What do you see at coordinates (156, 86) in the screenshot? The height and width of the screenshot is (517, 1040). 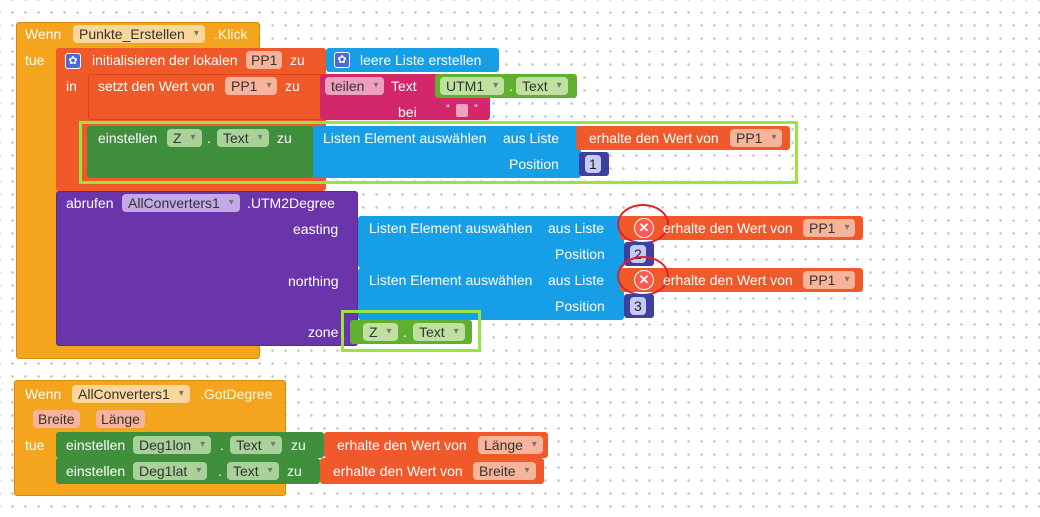 I see `set-value-label: setzt den Wert von` at bounding box center [156, 86].